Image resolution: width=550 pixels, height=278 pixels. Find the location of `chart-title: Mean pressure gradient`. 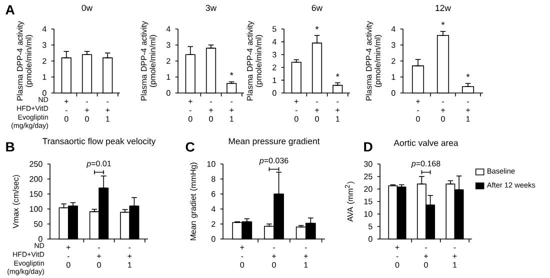

chart-title: Mean pressure gradient is located at coordinates (274, 142).